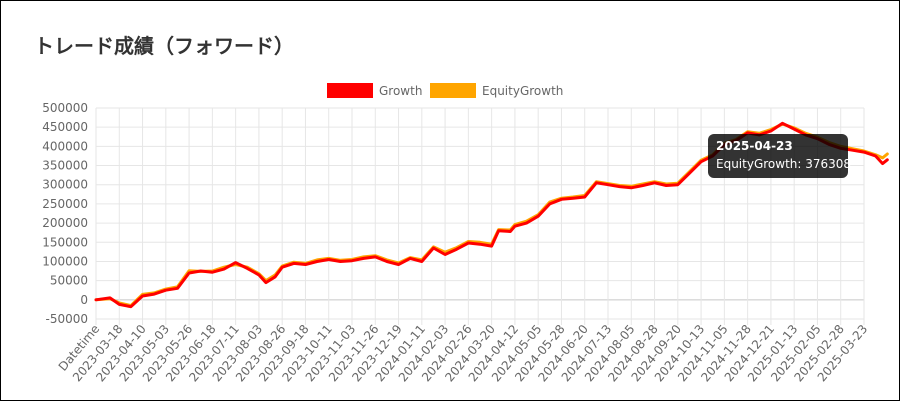  I want to click on tooltip-box, so click(778, 156).